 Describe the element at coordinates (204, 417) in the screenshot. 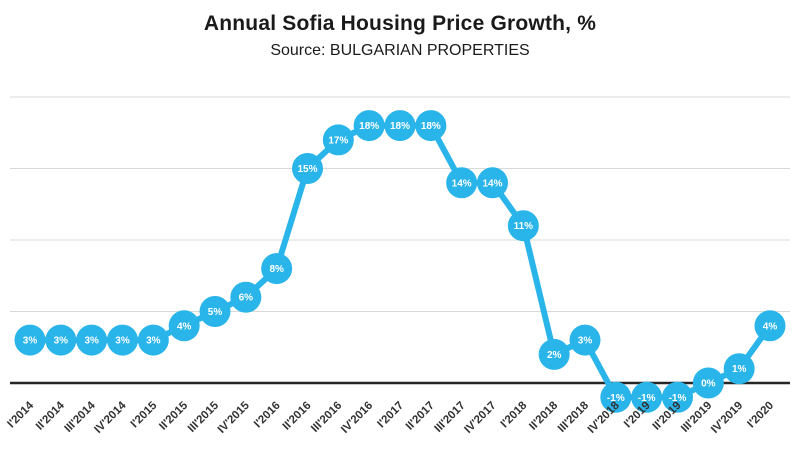

I see `x-axis-label: III'2015` at that location.